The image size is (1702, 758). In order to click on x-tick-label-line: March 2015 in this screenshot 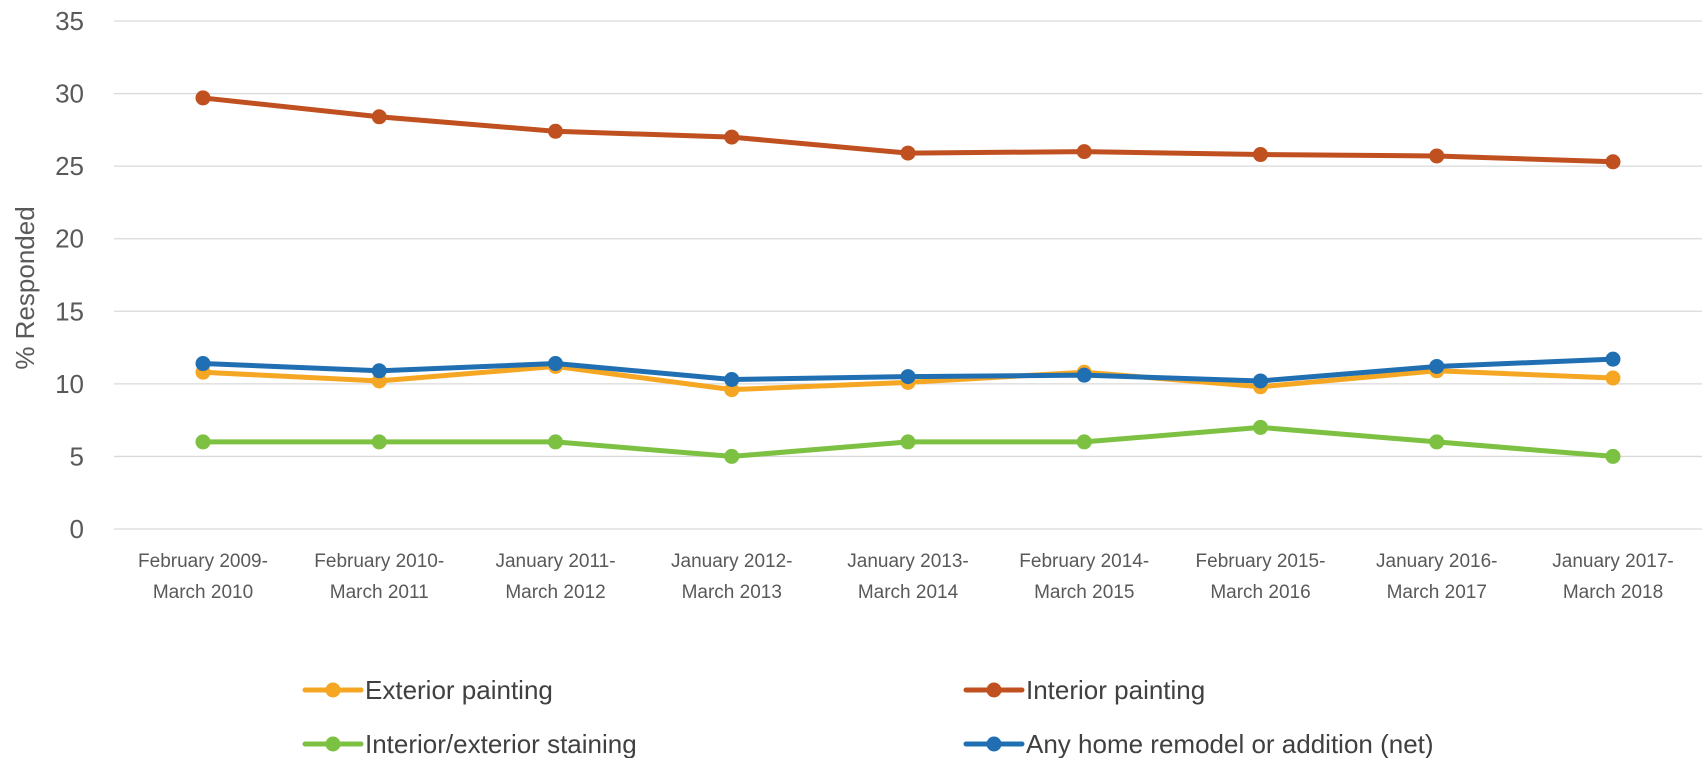, I will do `click(1084, 592)`.